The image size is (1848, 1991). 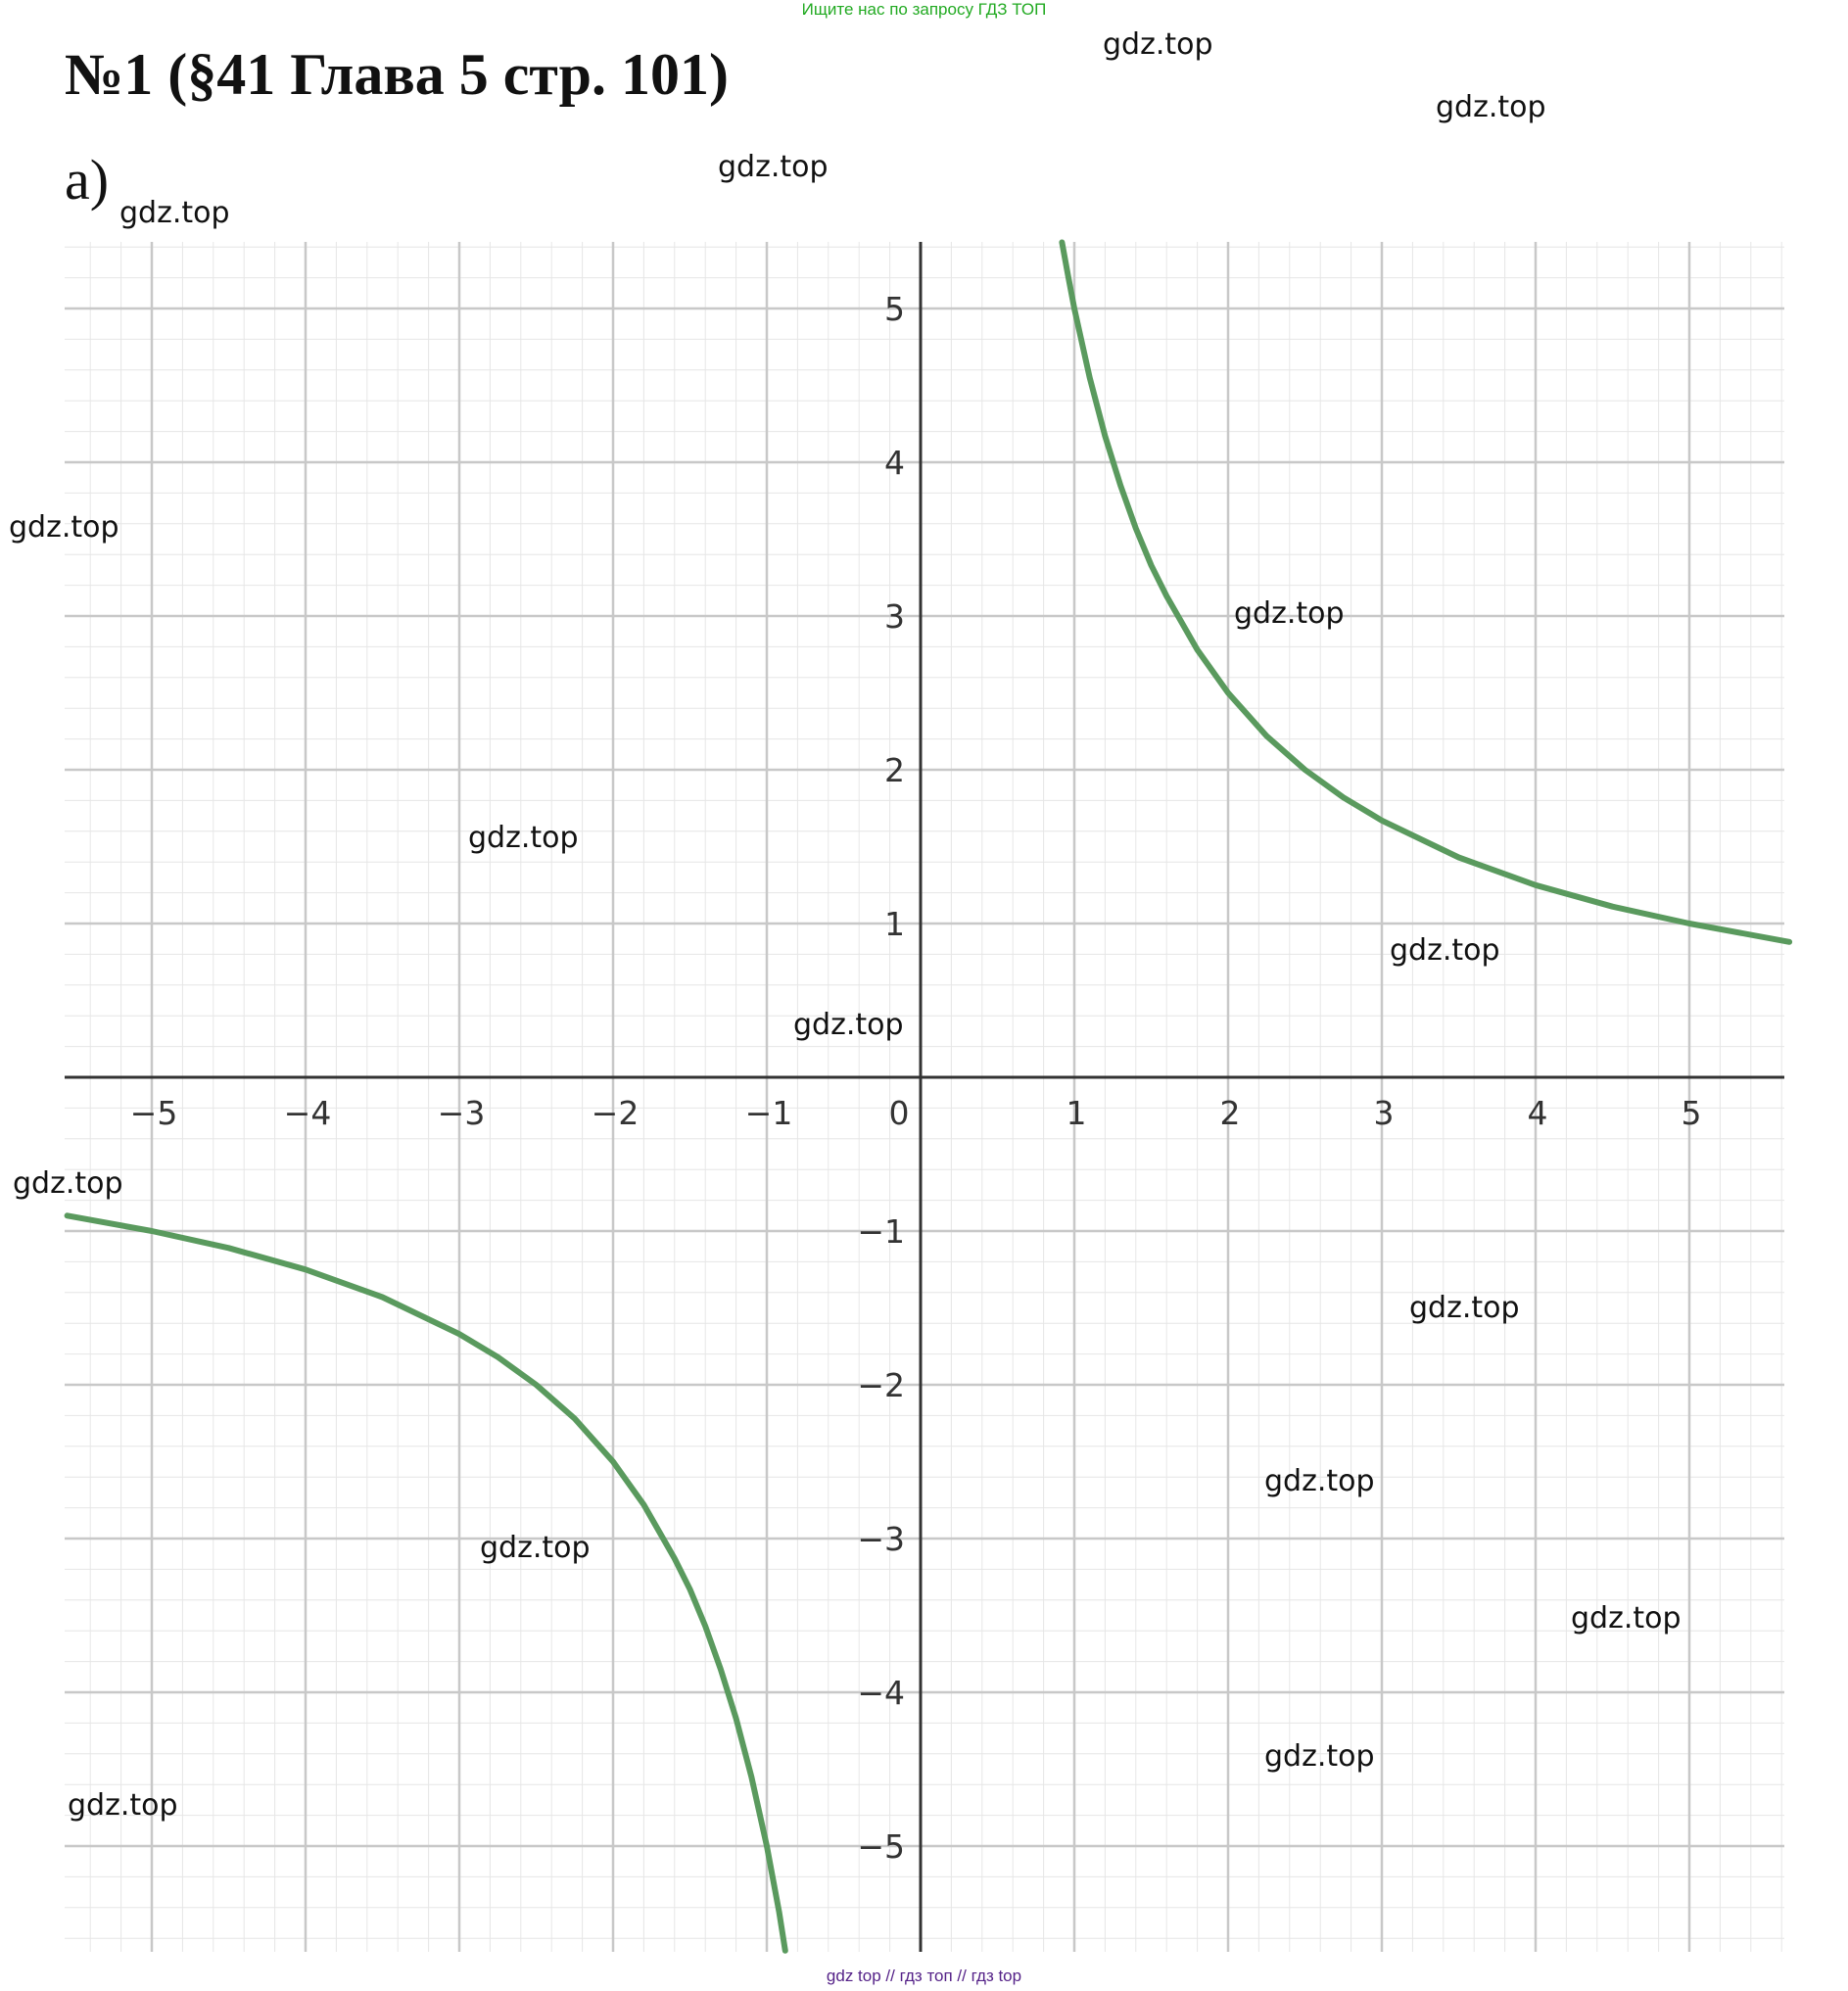 I want to click on x-tick-label: 1, so click(x=1076, y=1113).